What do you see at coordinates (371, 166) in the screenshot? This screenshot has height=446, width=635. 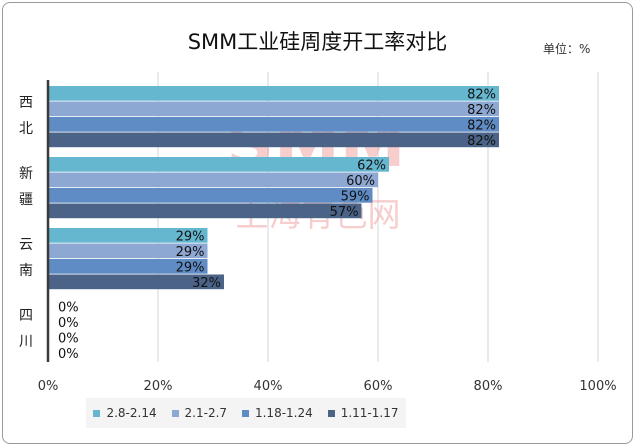 I see `data-label: 62%` at bounding box center [371, 166].